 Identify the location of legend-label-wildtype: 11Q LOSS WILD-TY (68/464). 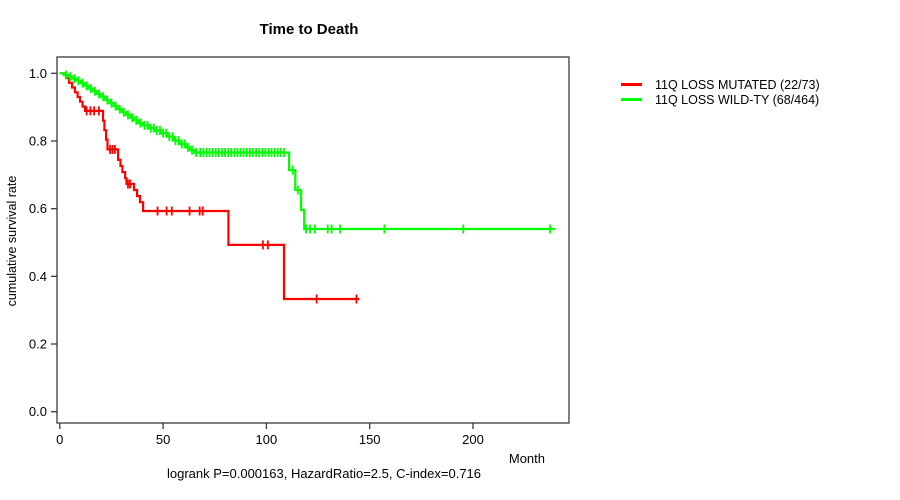
(737, 99).